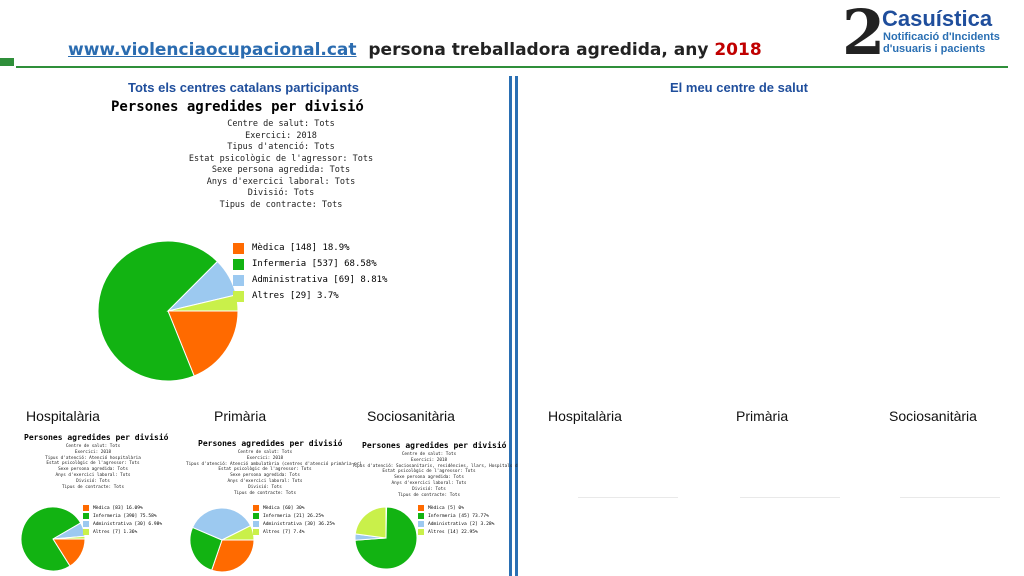 This screenshot has width=1024, height=576. What do you see at coordinates (128, 524) in the screenshot?
I see `legend-label: Administrativa [30] 6.98%` at bounding box center [128, 524].